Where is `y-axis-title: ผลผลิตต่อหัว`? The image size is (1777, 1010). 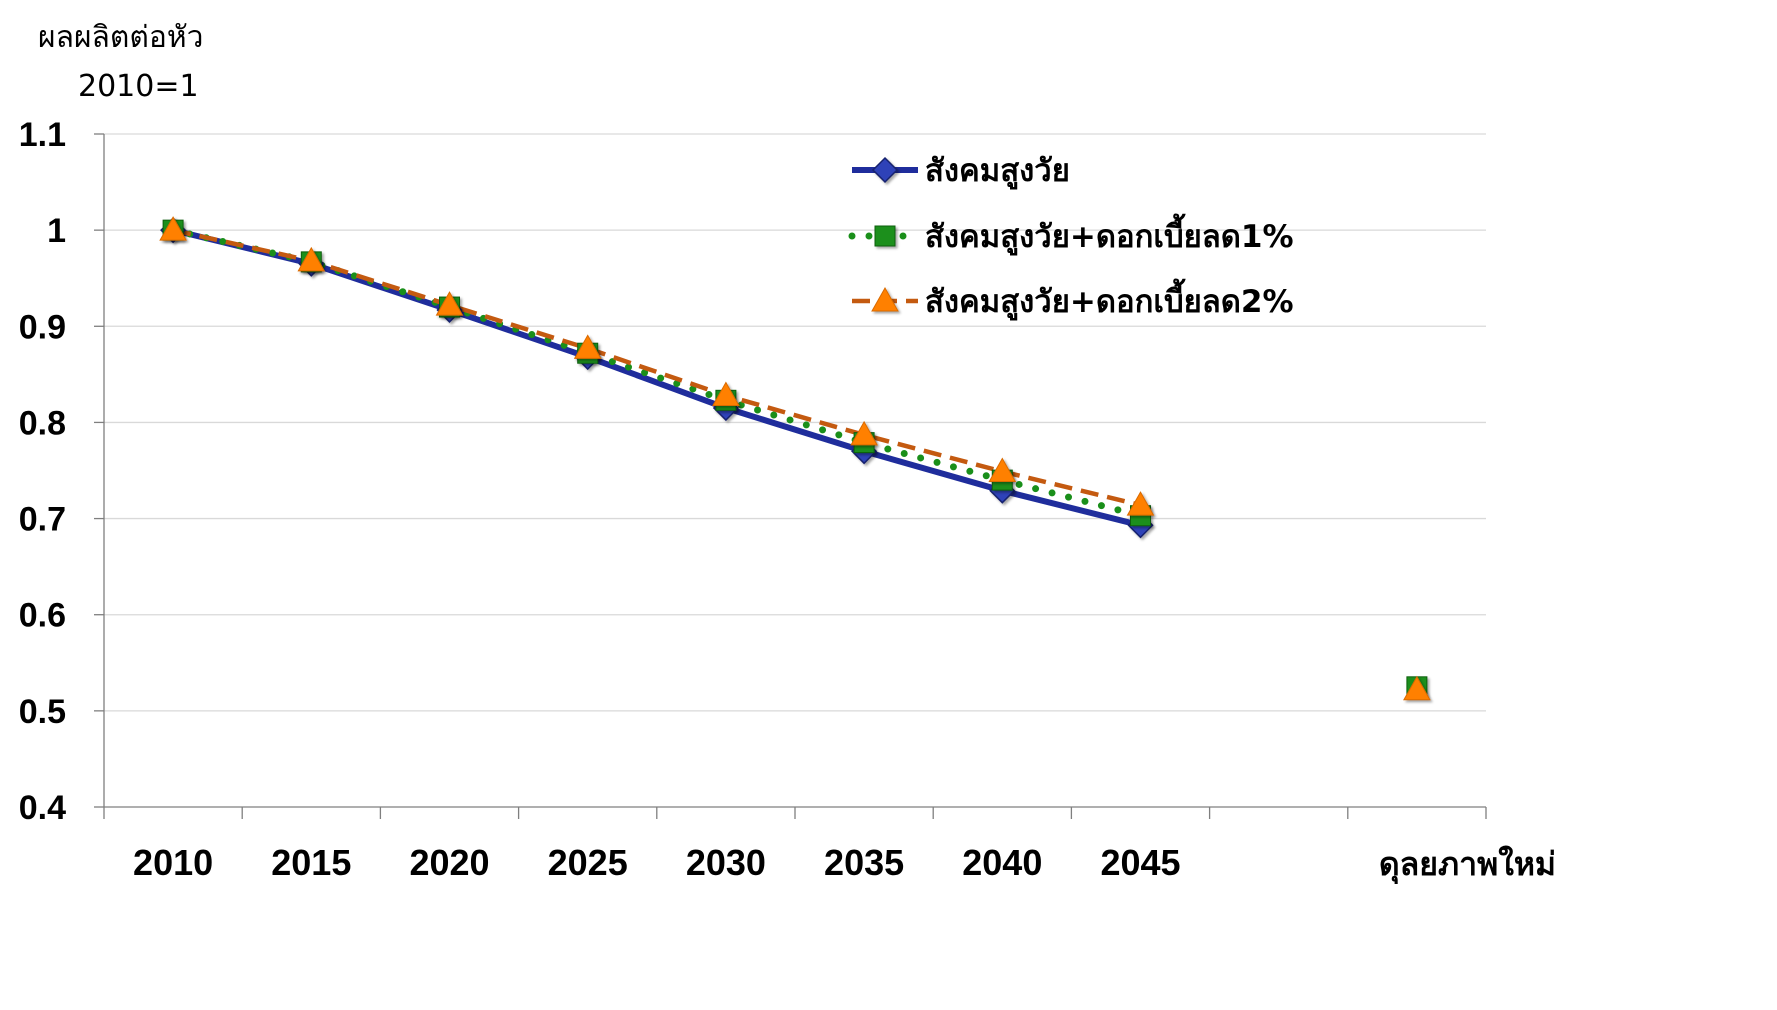 y-axis-title: ผลผลิตต่อหัว is located at coordinates (121, 37).